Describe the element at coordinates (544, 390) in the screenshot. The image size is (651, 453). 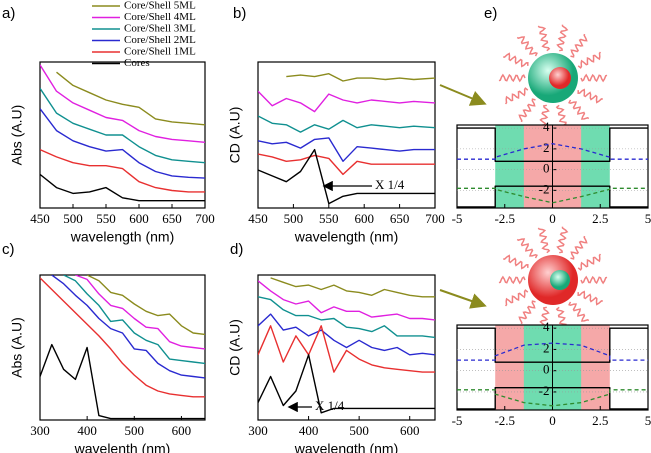
I see `y-tick-label: -2` at that location.